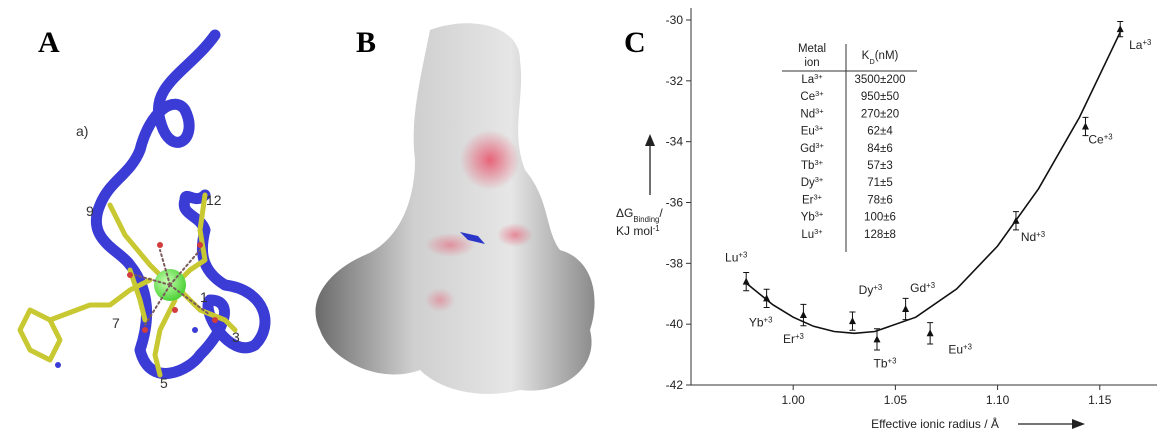 This screenshot has width=1157, height=437. Describe the element at coordinates (90, 211) in the screenshot. I see `residue-label: 9` at that location.